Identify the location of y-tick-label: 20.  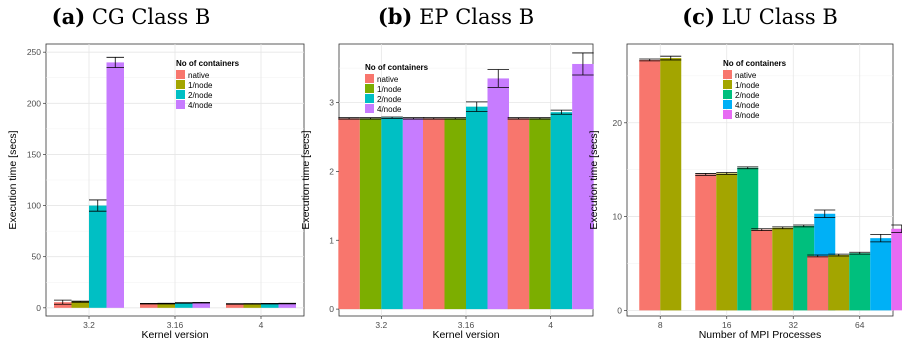
(618, 123).